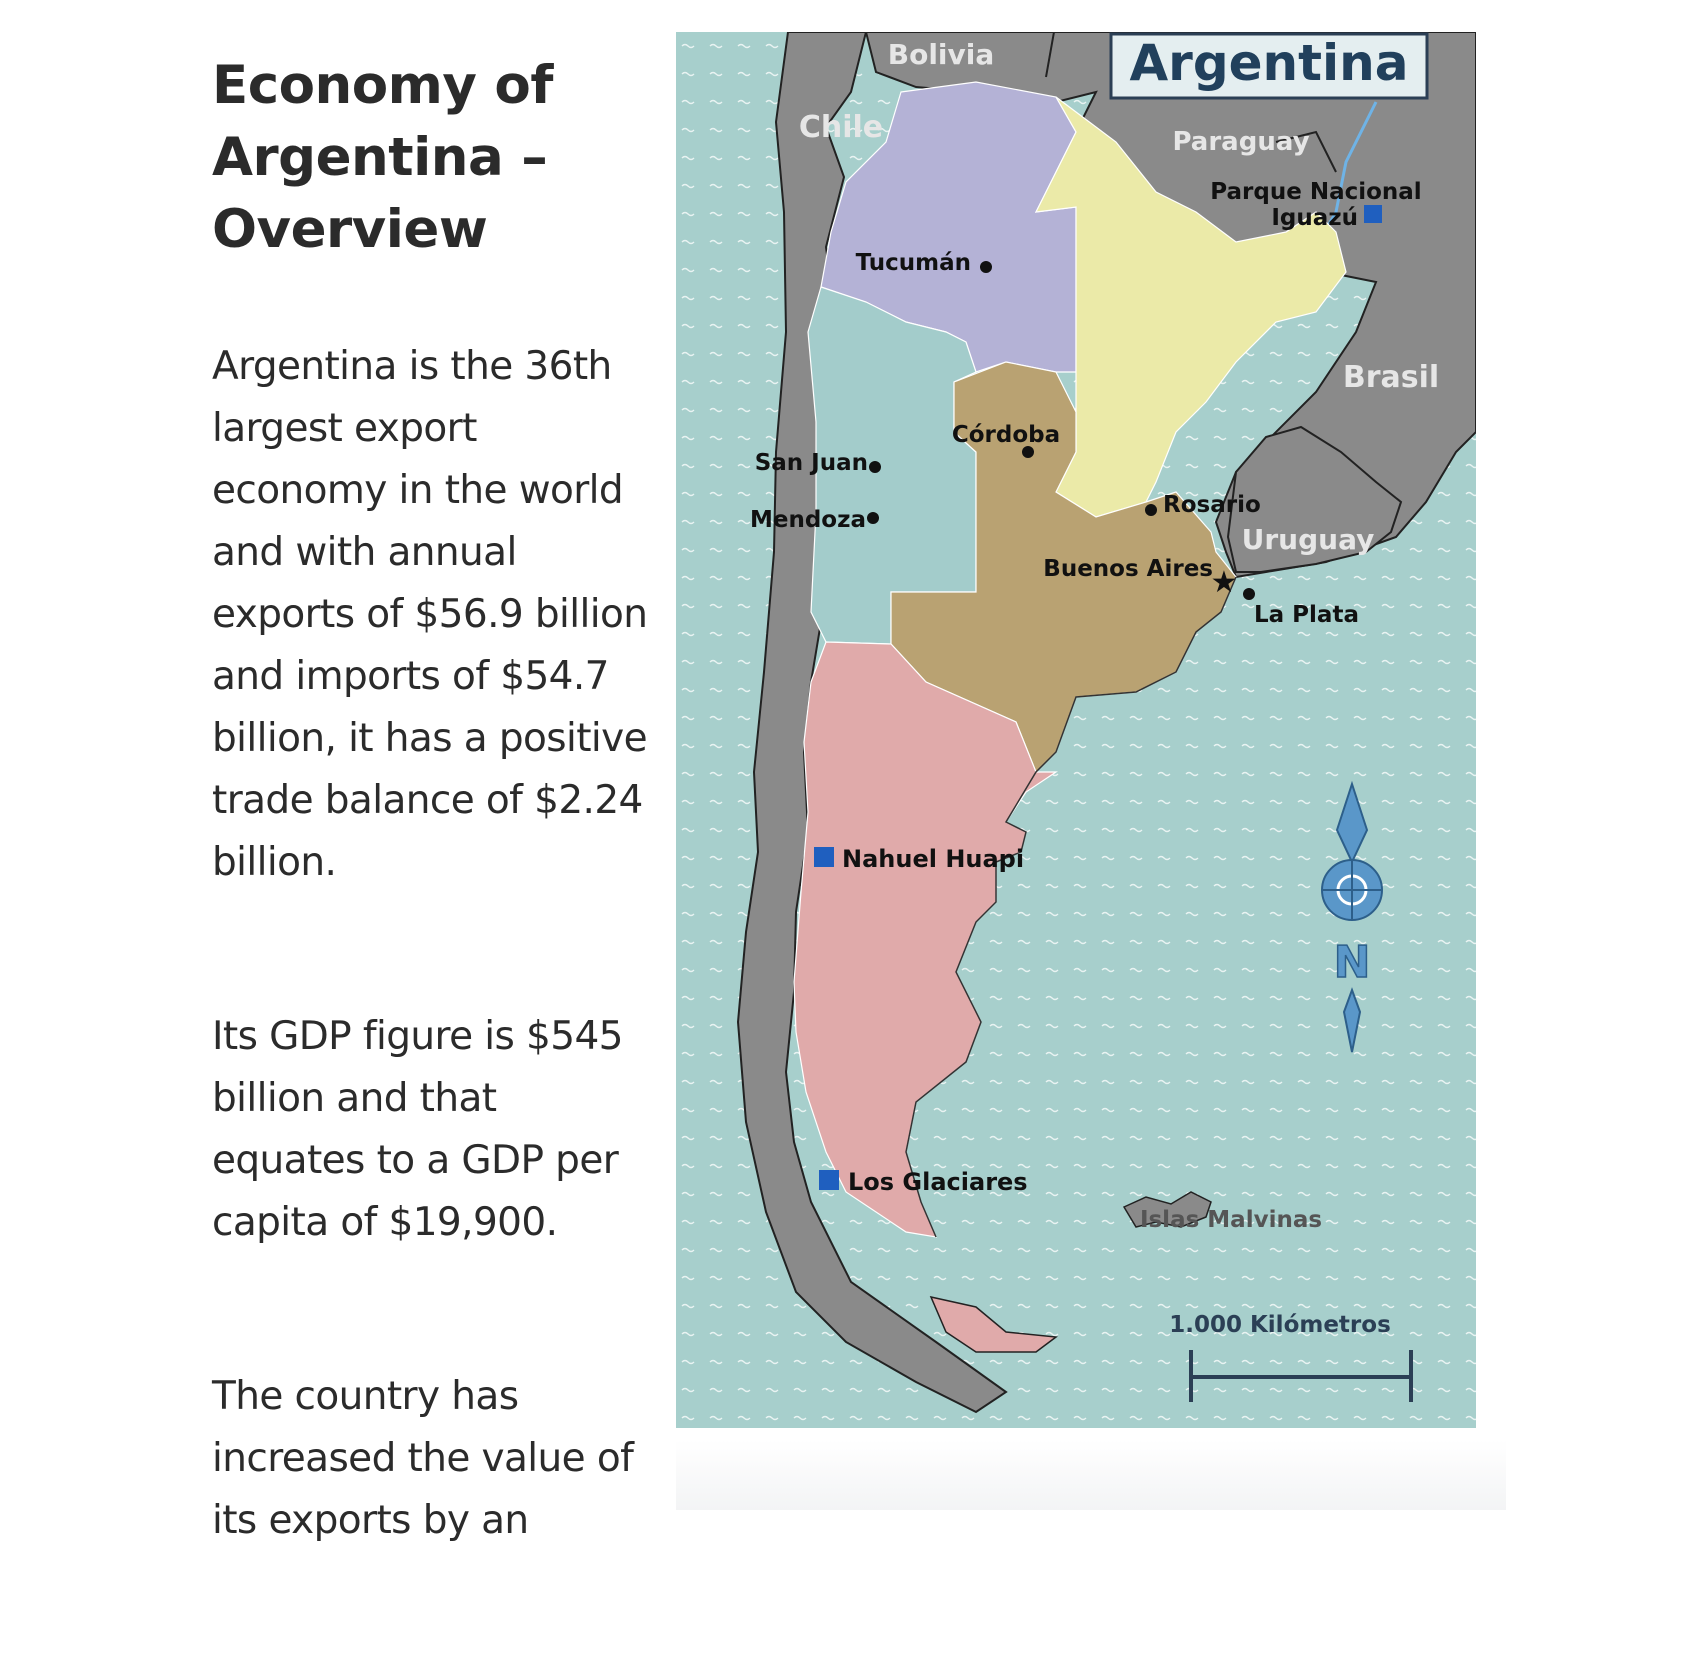 The image size is (1696, 1664). What do you see at coordinates (365, 1396) in the screenshot?
I see `text-line: The country has` at bounding box center [365, 1396].